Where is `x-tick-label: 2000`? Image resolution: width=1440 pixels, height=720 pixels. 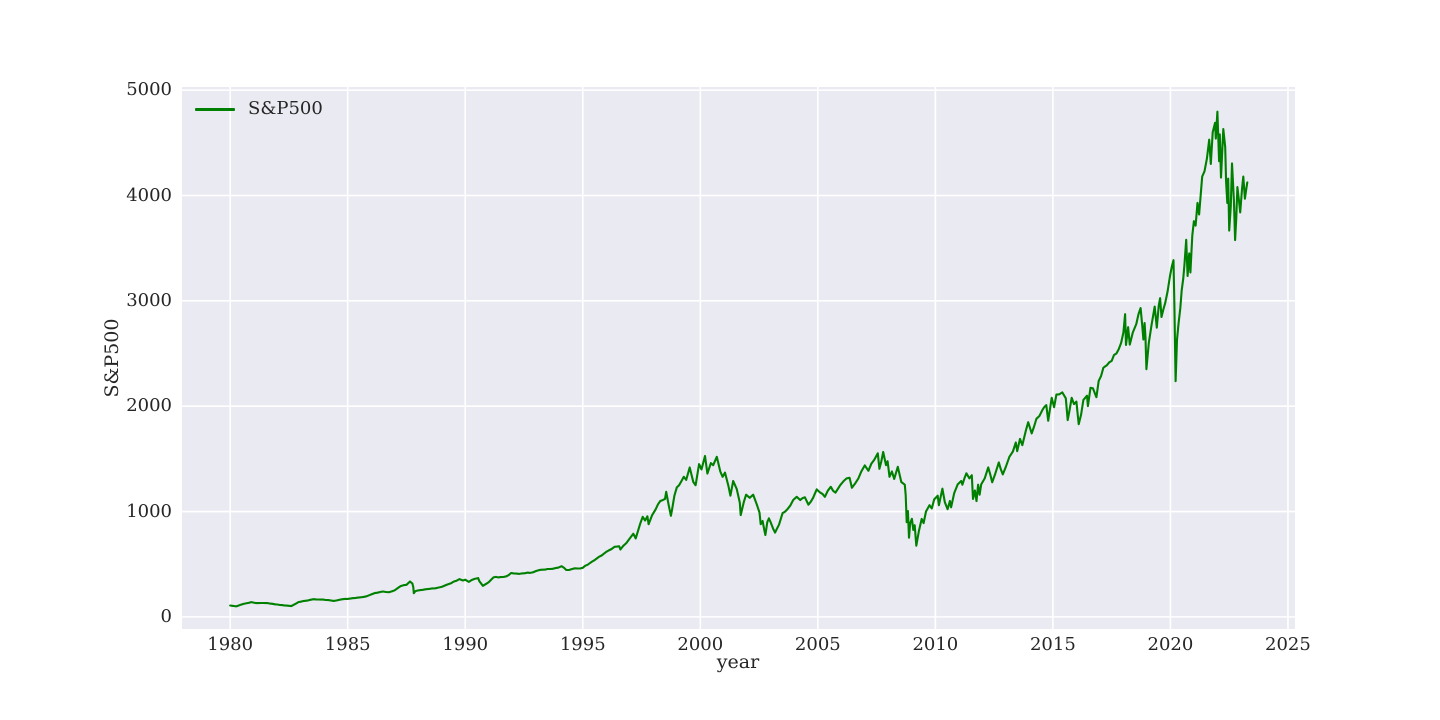 x-tick-label: 2000 is located at coordinates (700, 644).